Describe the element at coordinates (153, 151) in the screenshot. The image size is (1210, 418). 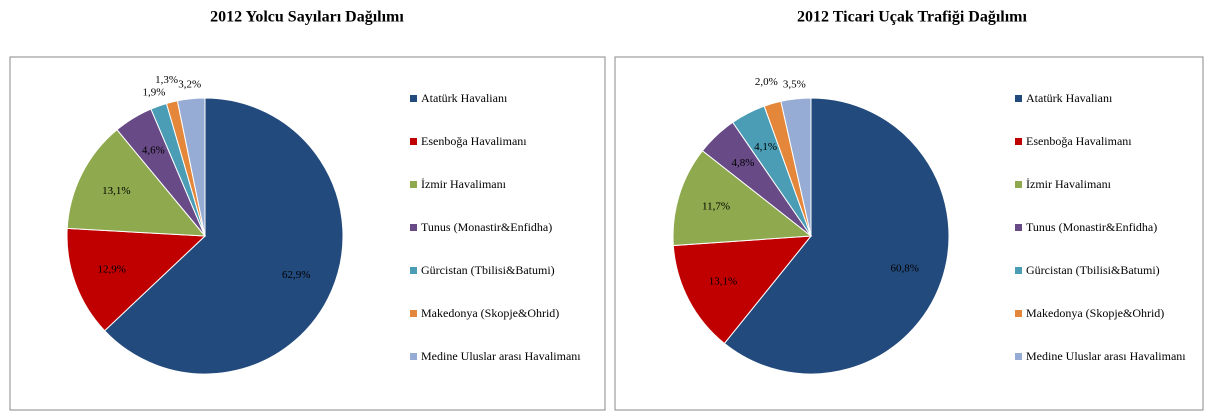
I see `data-label: 4,6%` at that location.